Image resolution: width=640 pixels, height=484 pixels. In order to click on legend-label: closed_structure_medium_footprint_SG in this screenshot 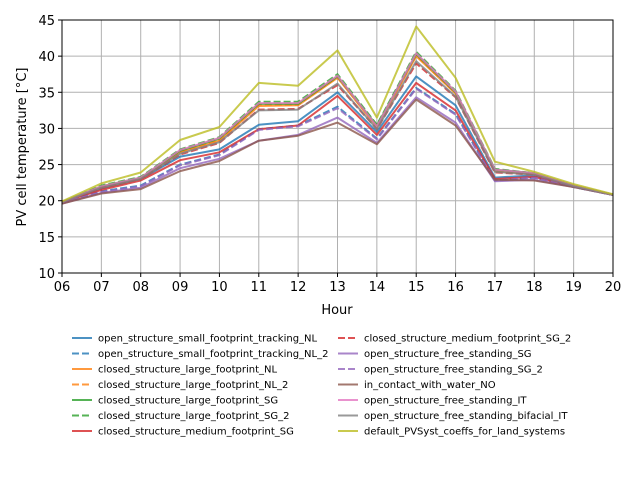, I will do `click(196, 432)`.